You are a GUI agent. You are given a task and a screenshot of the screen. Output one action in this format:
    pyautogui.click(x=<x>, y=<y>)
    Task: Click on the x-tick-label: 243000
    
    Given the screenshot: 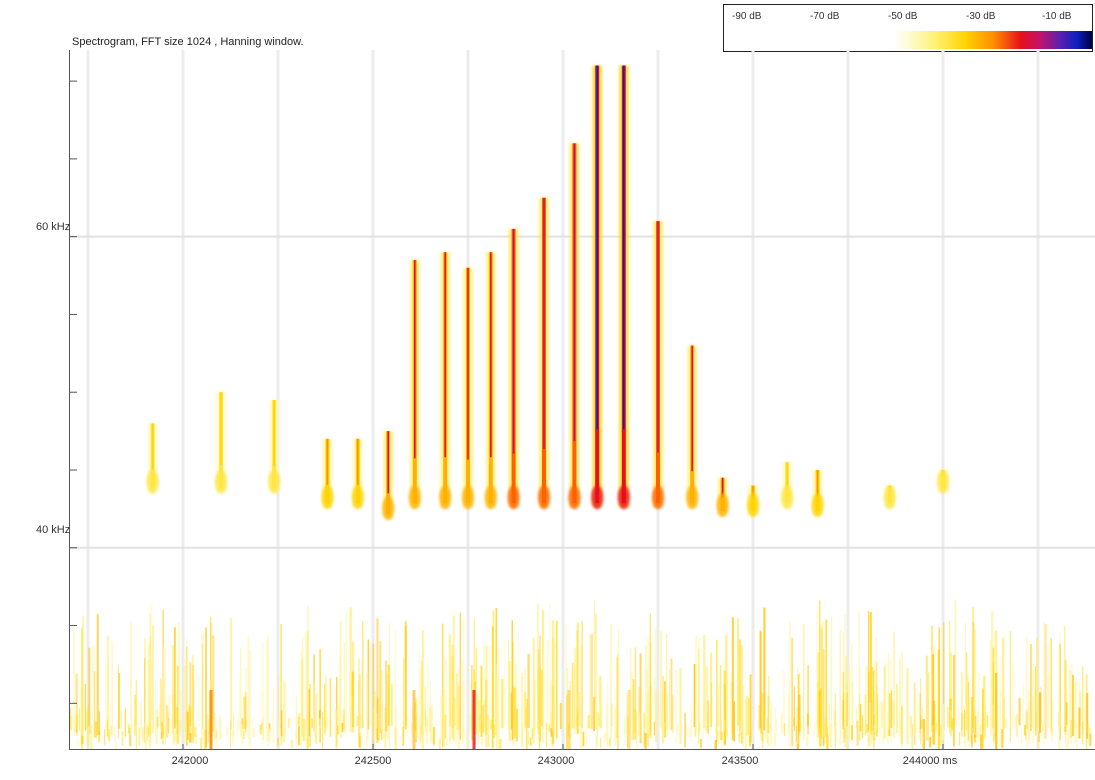 What is the action you would take?
    pyautogui.click(x=556, y=761)
    